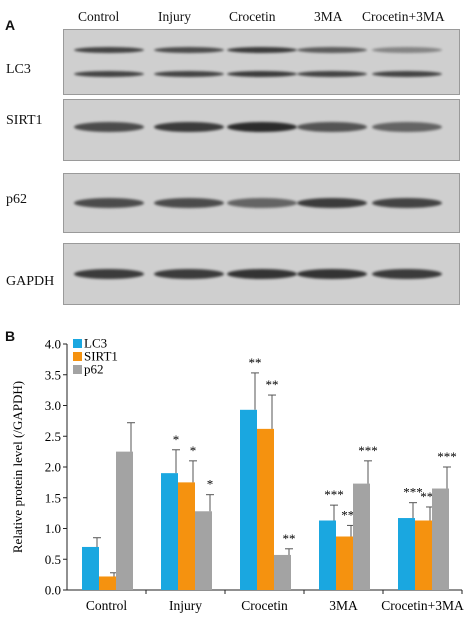 The height and width of the screenshot is (622, 470). What do you see at coordinates (53, 405) in the screenshot?
I see `y-tick-label: 3.0` at bounding box center [53, 405].